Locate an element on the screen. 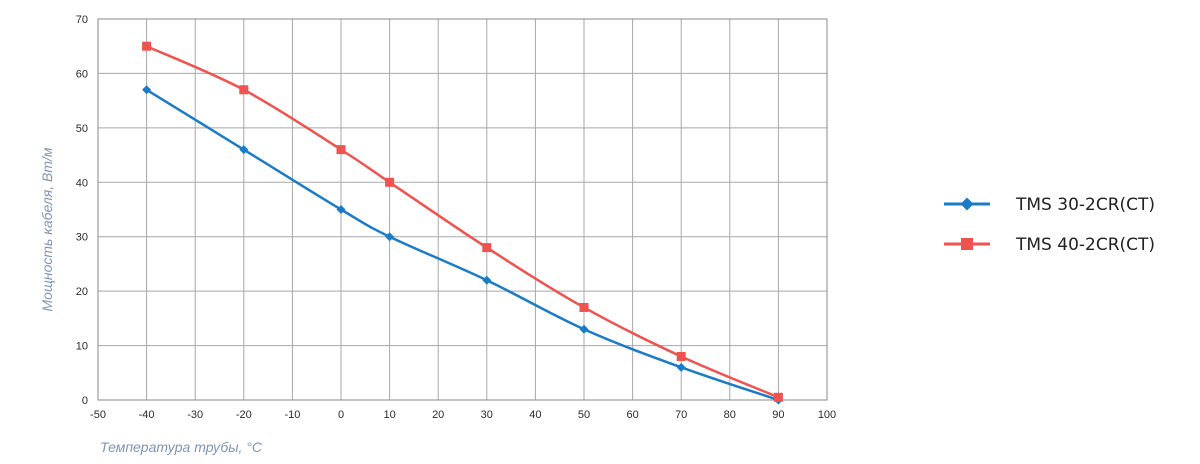  x-tick-label: -40 is located at coordinates (147, 415).